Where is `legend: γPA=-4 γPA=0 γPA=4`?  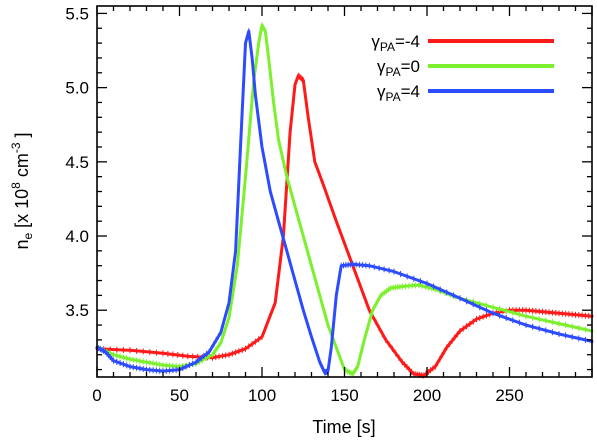
legend: γPA=-4 γPA=0 γPA=4 is located at coordinates (462, 68).